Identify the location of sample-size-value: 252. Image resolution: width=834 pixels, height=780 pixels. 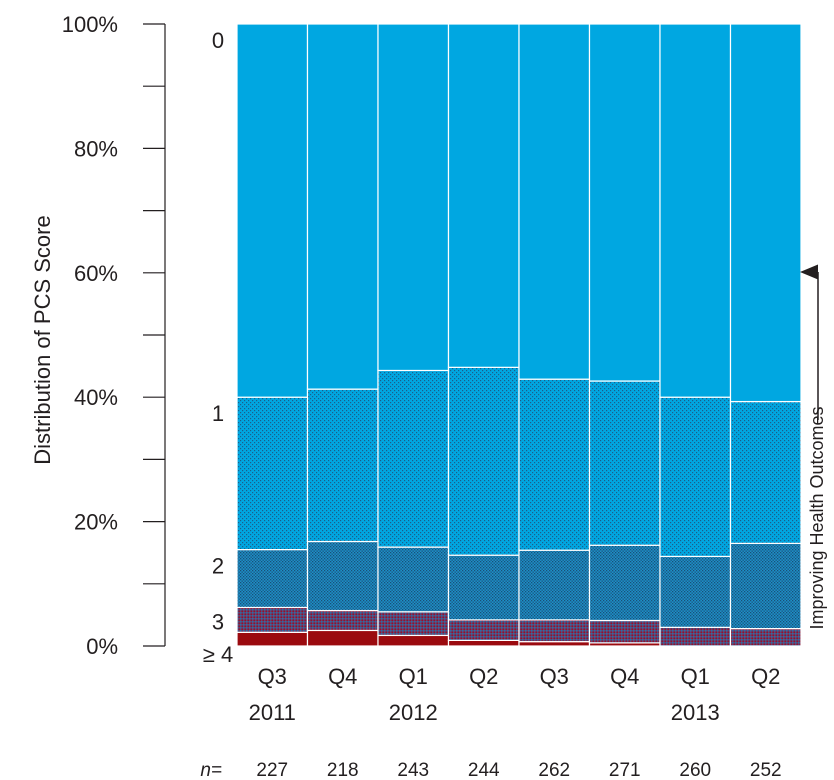
(766, 770).